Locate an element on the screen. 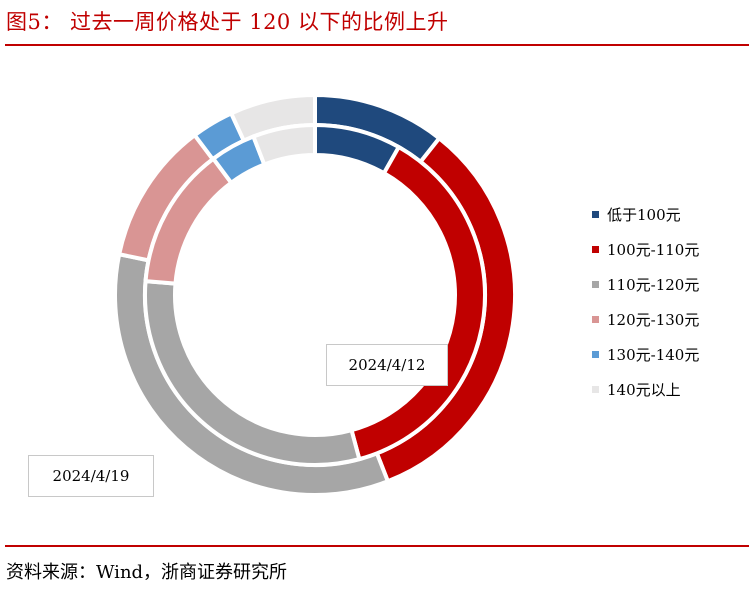 This screenshot has width=756, height=591. chart-title: 图5： 过去一周价格处于 120 以下的比例上升 is located at coordinates (227, 22).